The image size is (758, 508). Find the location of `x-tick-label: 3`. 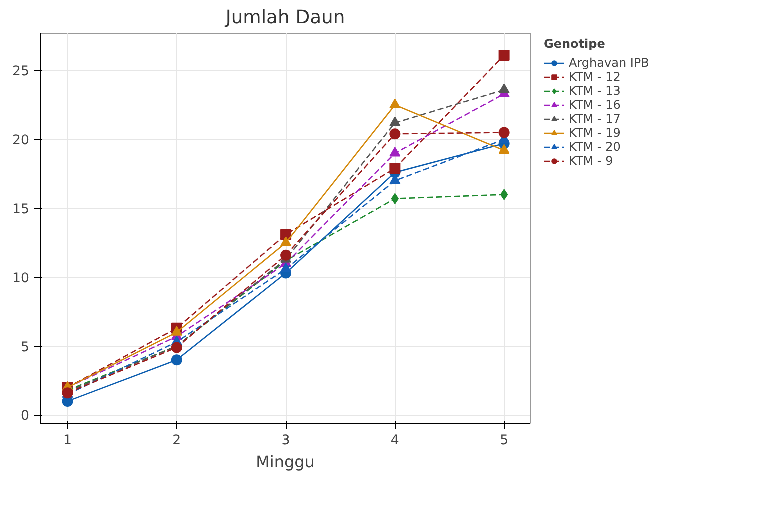

x-tick-label: 3 is located at coordinates (286, 441).